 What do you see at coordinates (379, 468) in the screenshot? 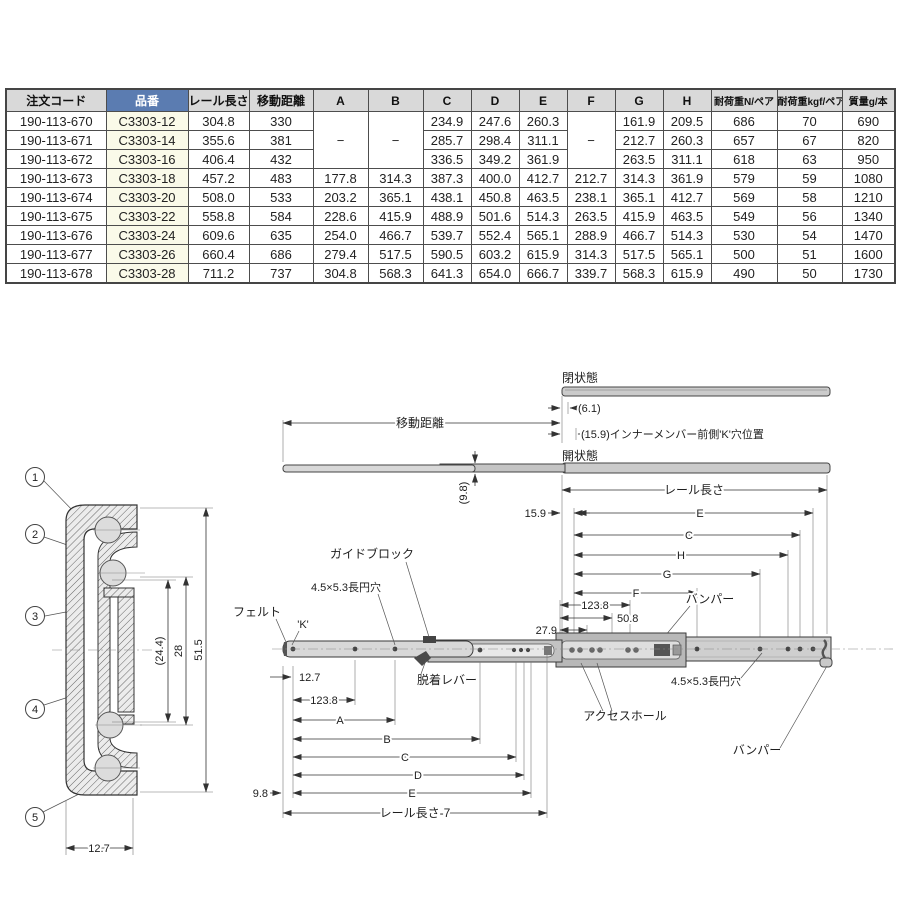
I see `open-rail-front` at bounding box center [379, 468].